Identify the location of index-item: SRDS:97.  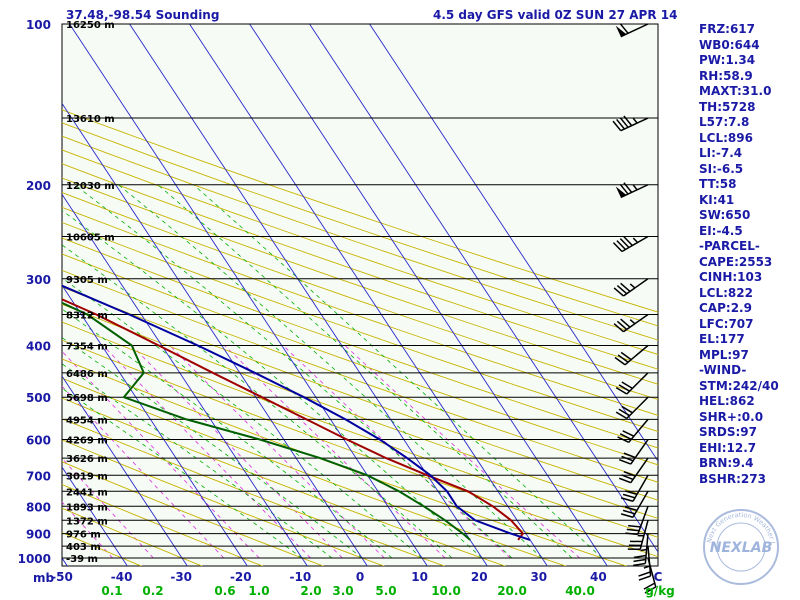
(728, 432).